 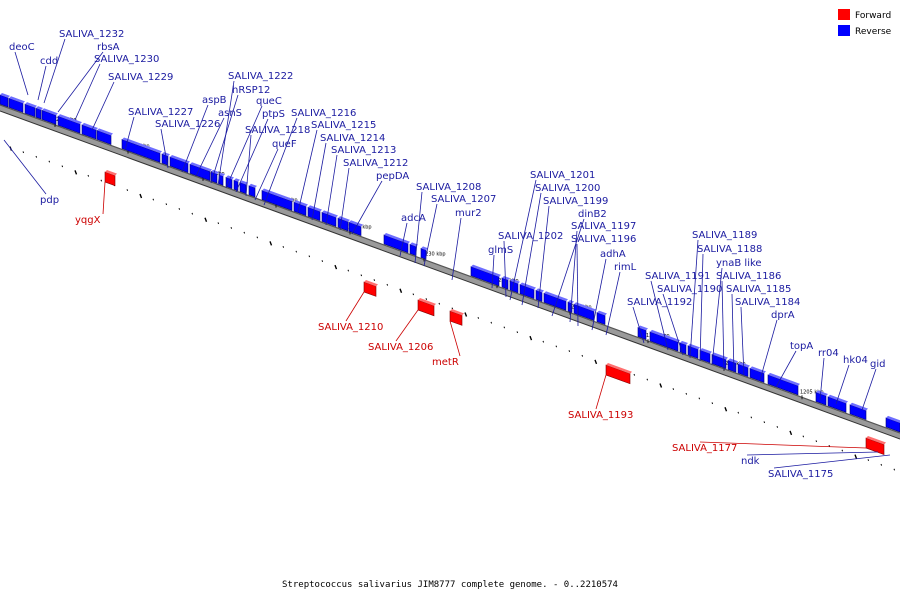 What do you see at coordinates (323, 113) in the screenshot?
I see `gene-label-saliva-1216: SALIVA_1216` at bounding box center [323, 113].